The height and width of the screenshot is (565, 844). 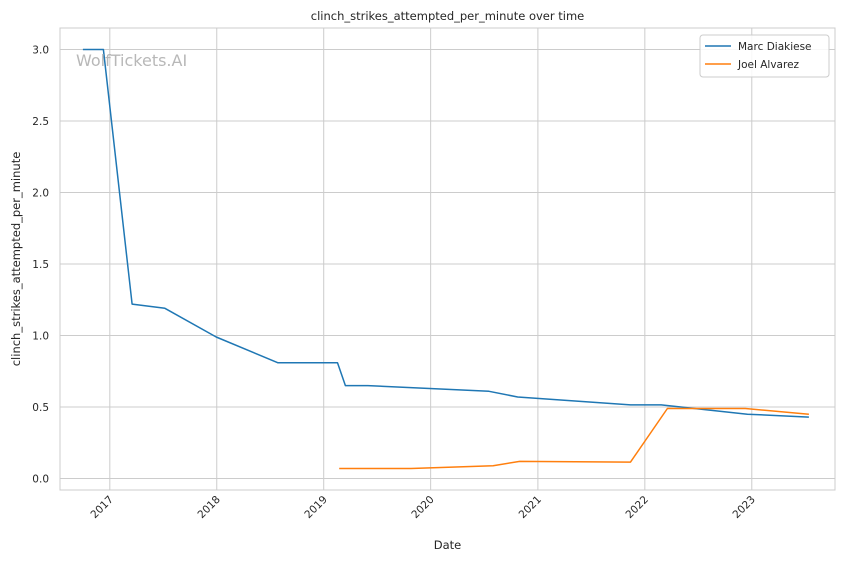 What do you see at coordinates (40, 50) in the screenshot?
I see `y-tick-label: 3.0` at bounding box center [40, 50].